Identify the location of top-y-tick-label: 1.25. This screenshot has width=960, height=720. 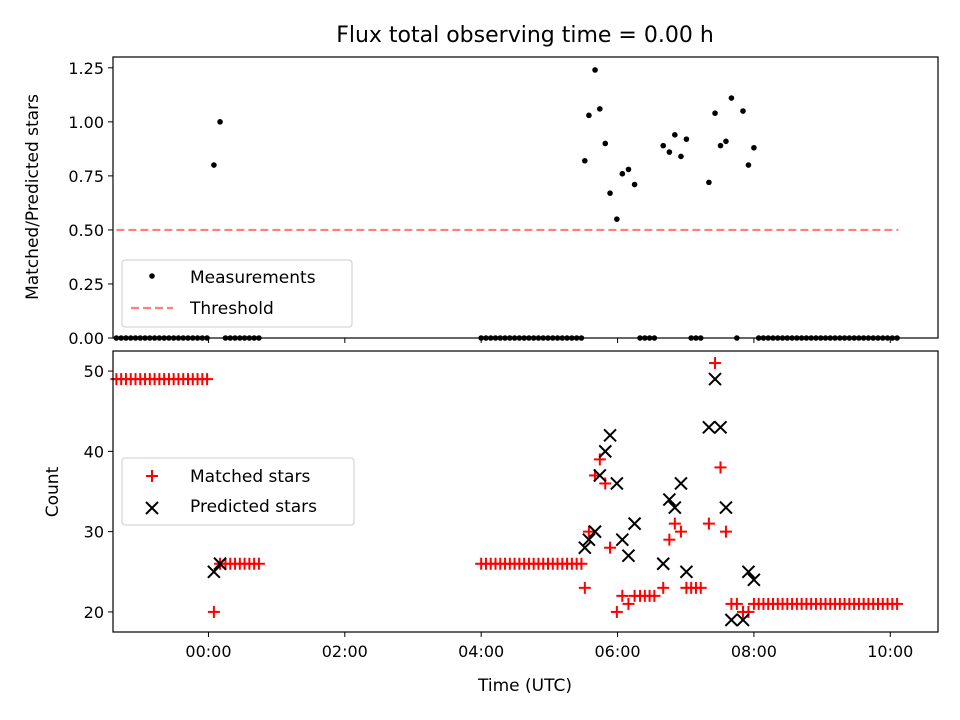
(86, 68).